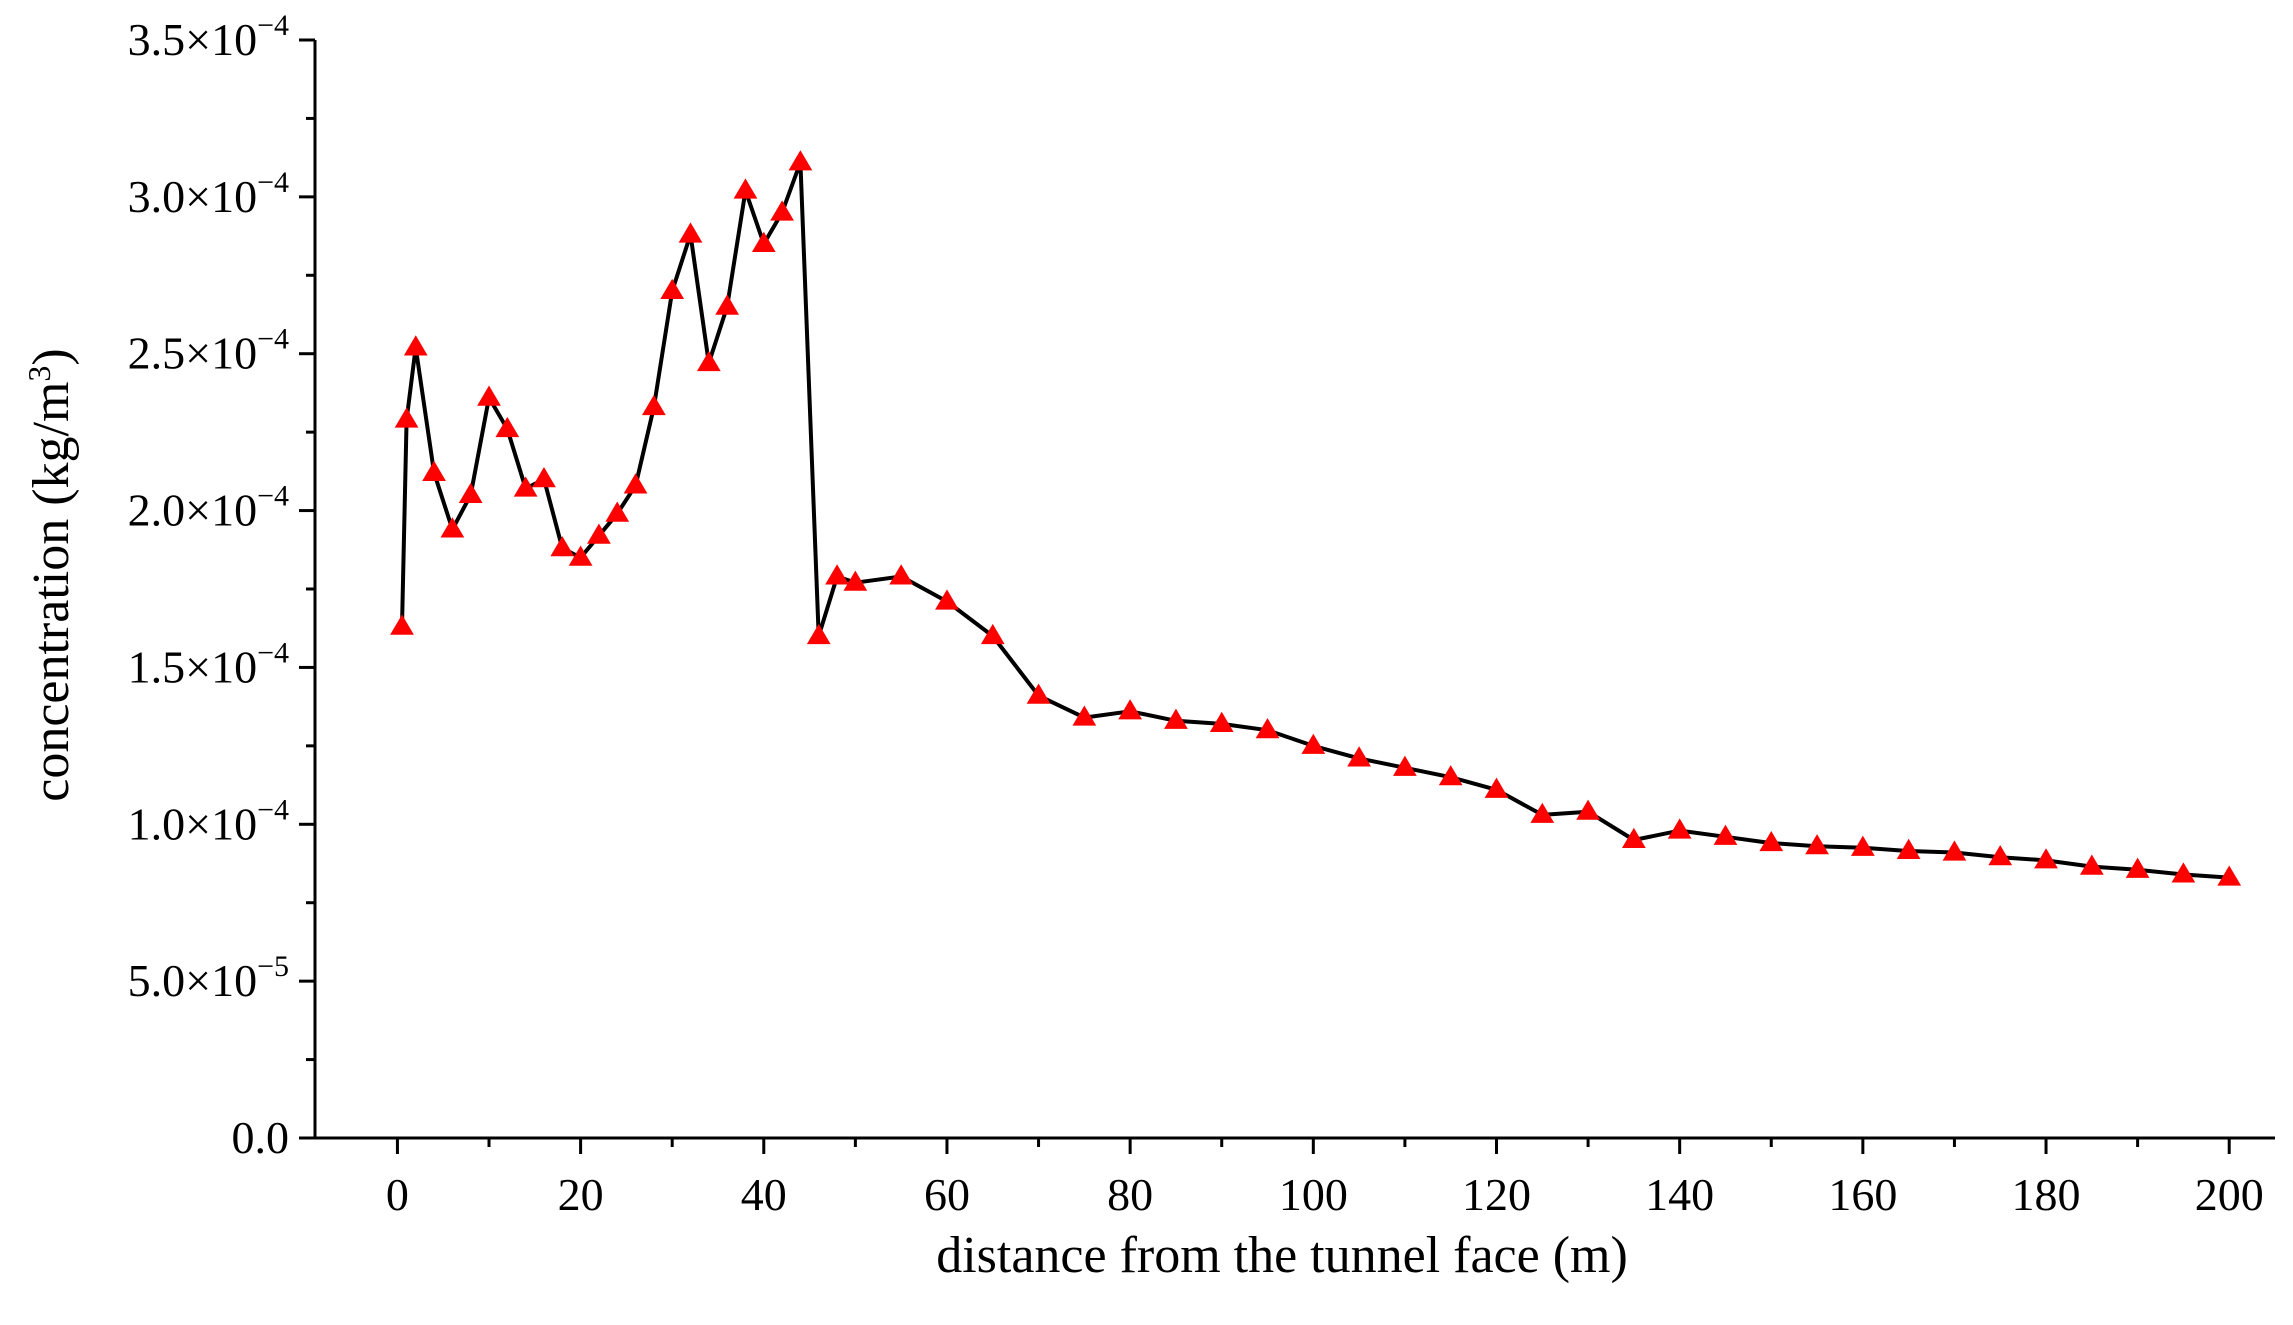 The image size is (2293, 1325). What do you see at coordinates (192, 196) in the screenshot?
I see `y-tick-mantissa: 3.0×10` at bounding box center [192, 196].